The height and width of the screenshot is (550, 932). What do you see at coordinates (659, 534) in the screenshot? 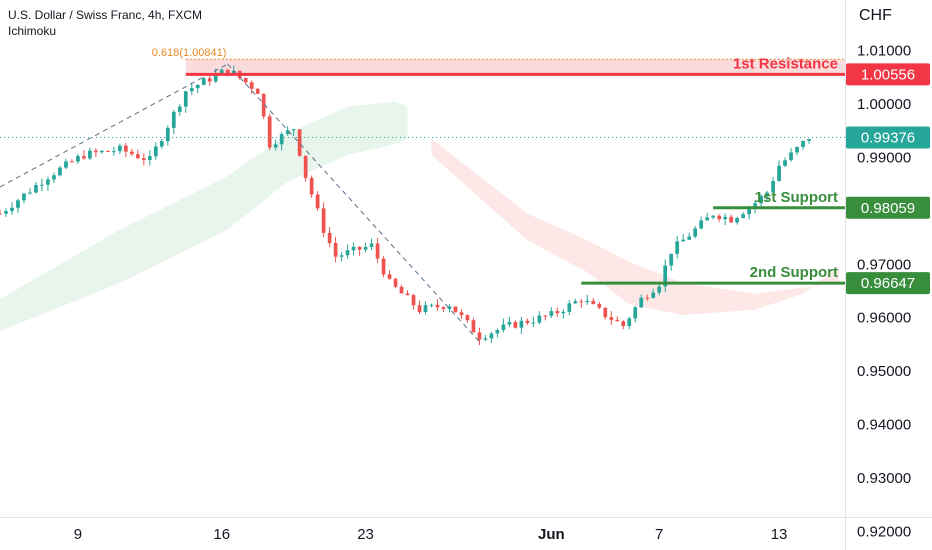
I see `x-tick-label: 7` at bounding box center [659, 534].